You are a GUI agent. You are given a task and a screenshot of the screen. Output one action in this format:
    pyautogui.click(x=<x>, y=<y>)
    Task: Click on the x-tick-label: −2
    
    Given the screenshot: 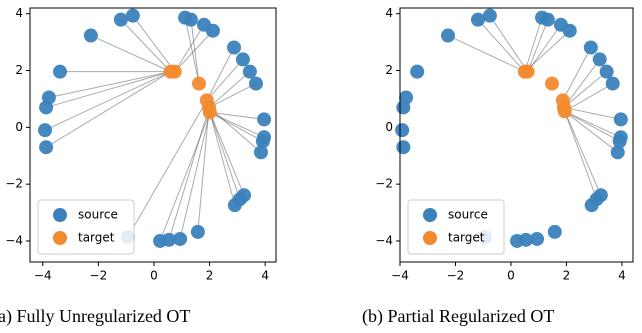 What is the action you would take?
    pyautogui.click(x=99, y=276)
    